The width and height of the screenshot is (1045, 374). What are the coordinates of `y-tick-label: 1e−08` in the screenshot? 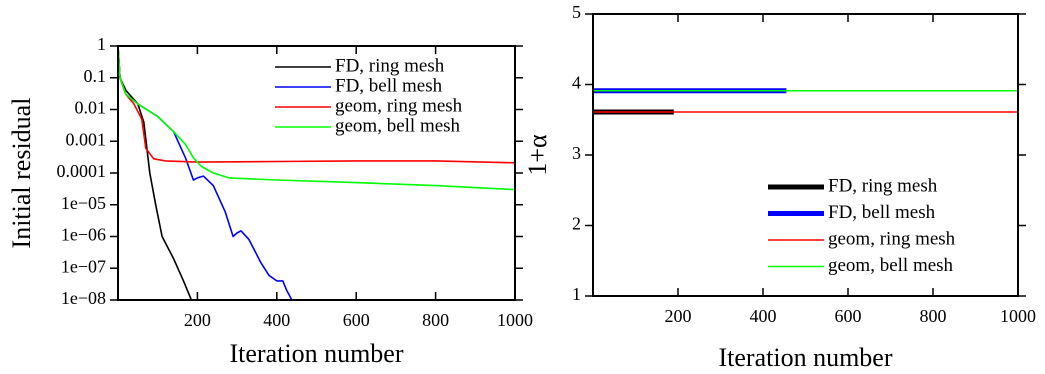 It's located at (83, 298).